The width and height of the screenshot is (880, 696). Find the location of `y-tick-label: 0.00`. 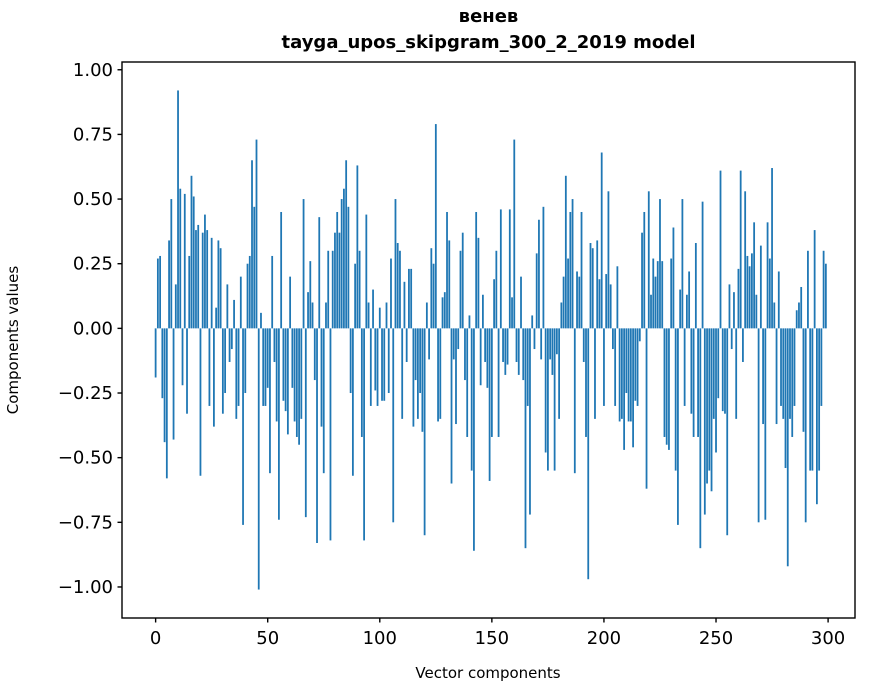

y-tick-label: 0.00 is located at coordinates (93, 328).